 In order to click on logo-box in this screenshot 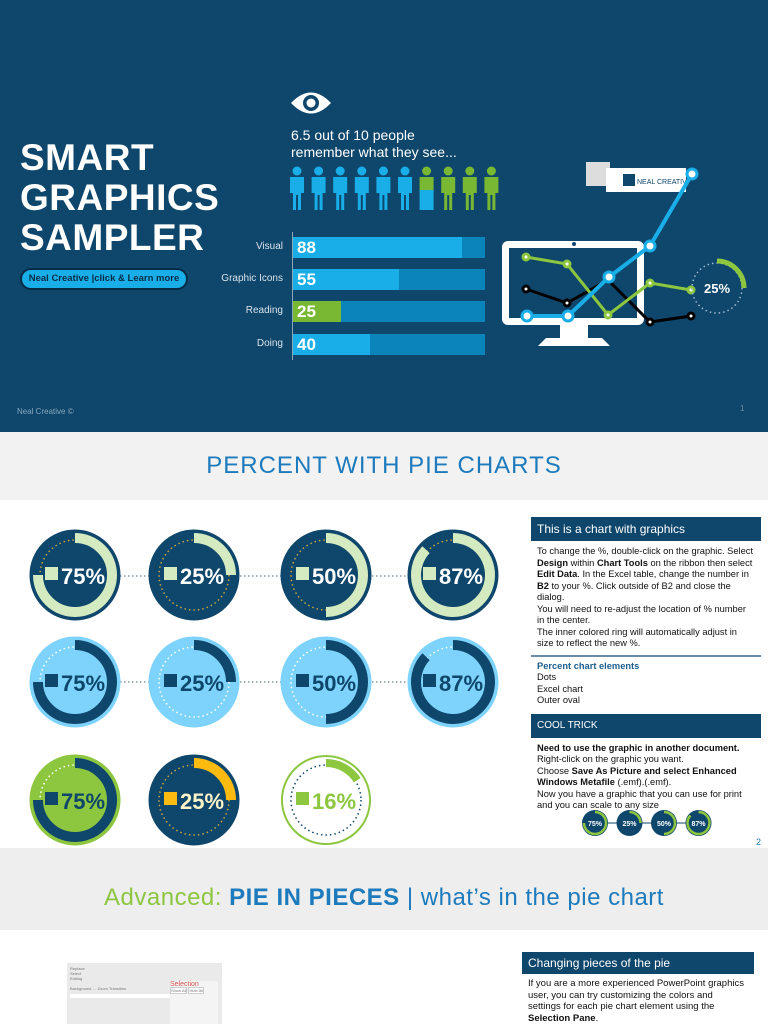, I will do `click(646, 180)`.